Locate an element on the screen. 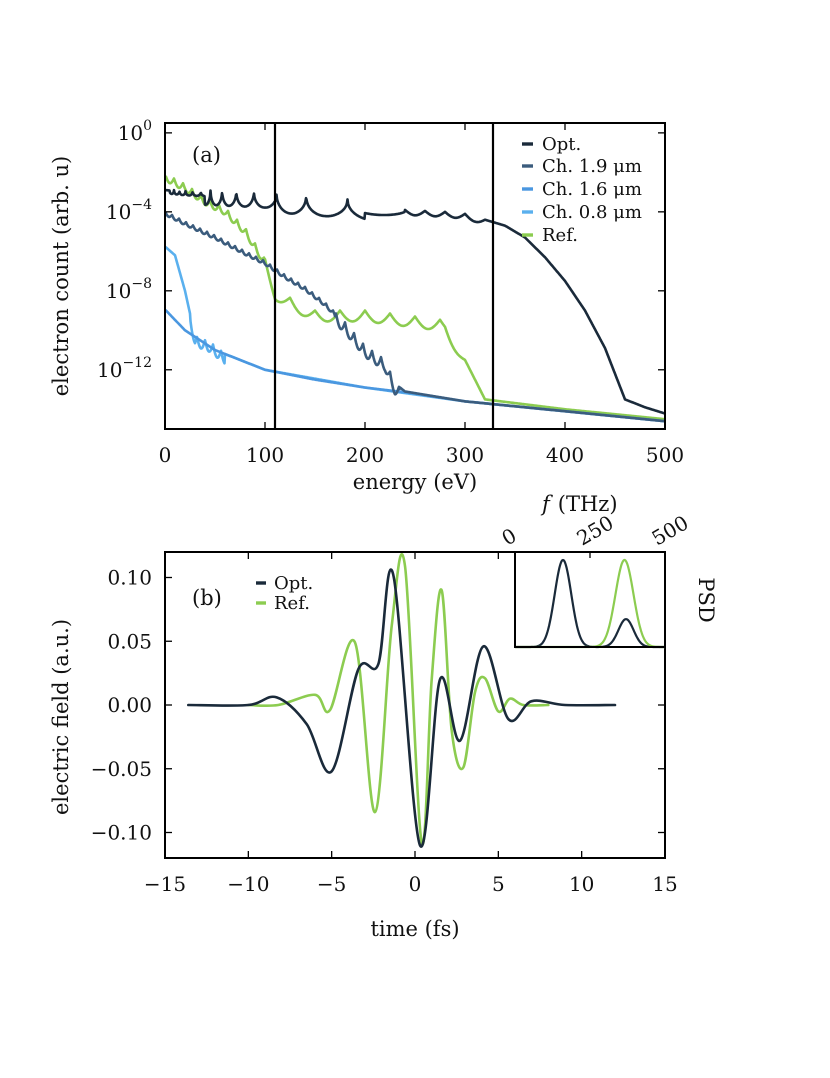 This screenshot has width=830, height=1078. b-ytick-label: 0.05 is located at coordinates (129, 641).